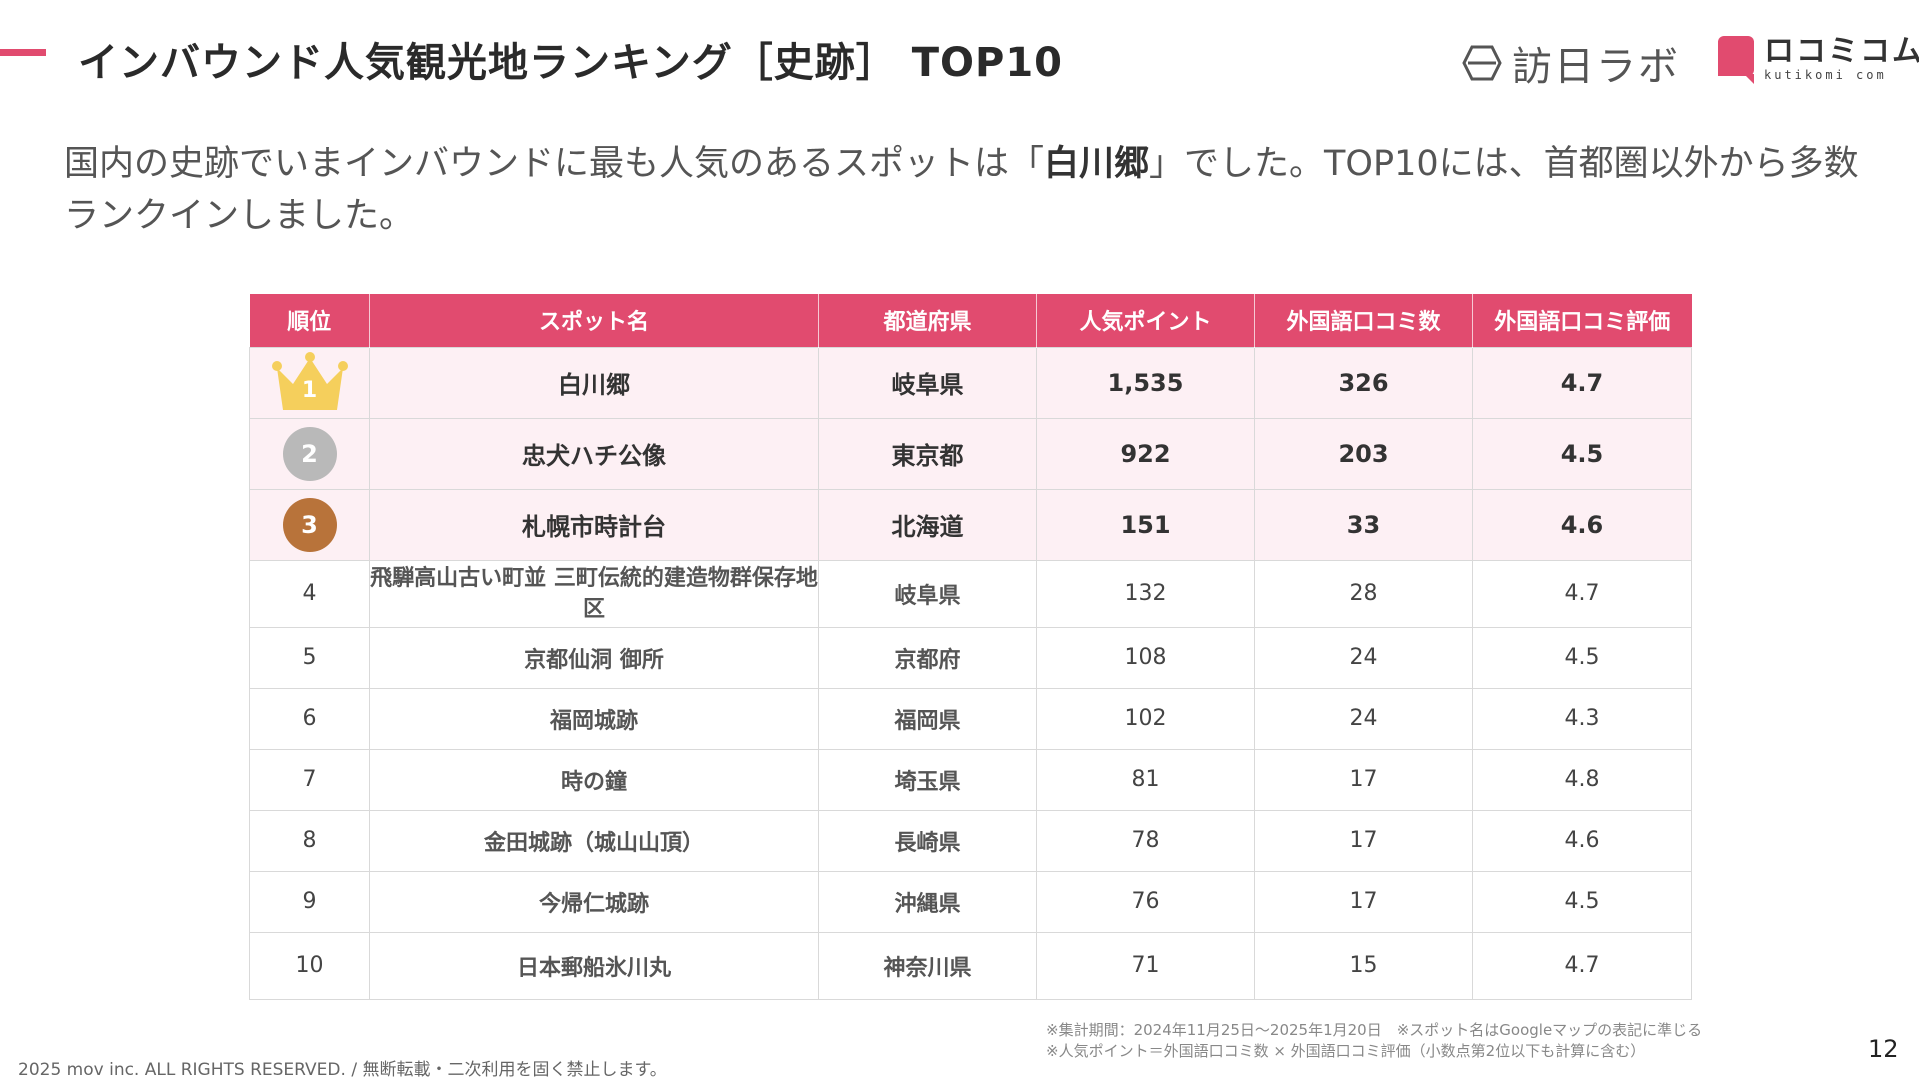 The height and width of the screenshot is (1080, 1919). What do you see at coordinates (1825, 75) in the screenshot?
I see `kuchikomi-logo-subtext: kutikomi com` at bounding box center [1825, 75].